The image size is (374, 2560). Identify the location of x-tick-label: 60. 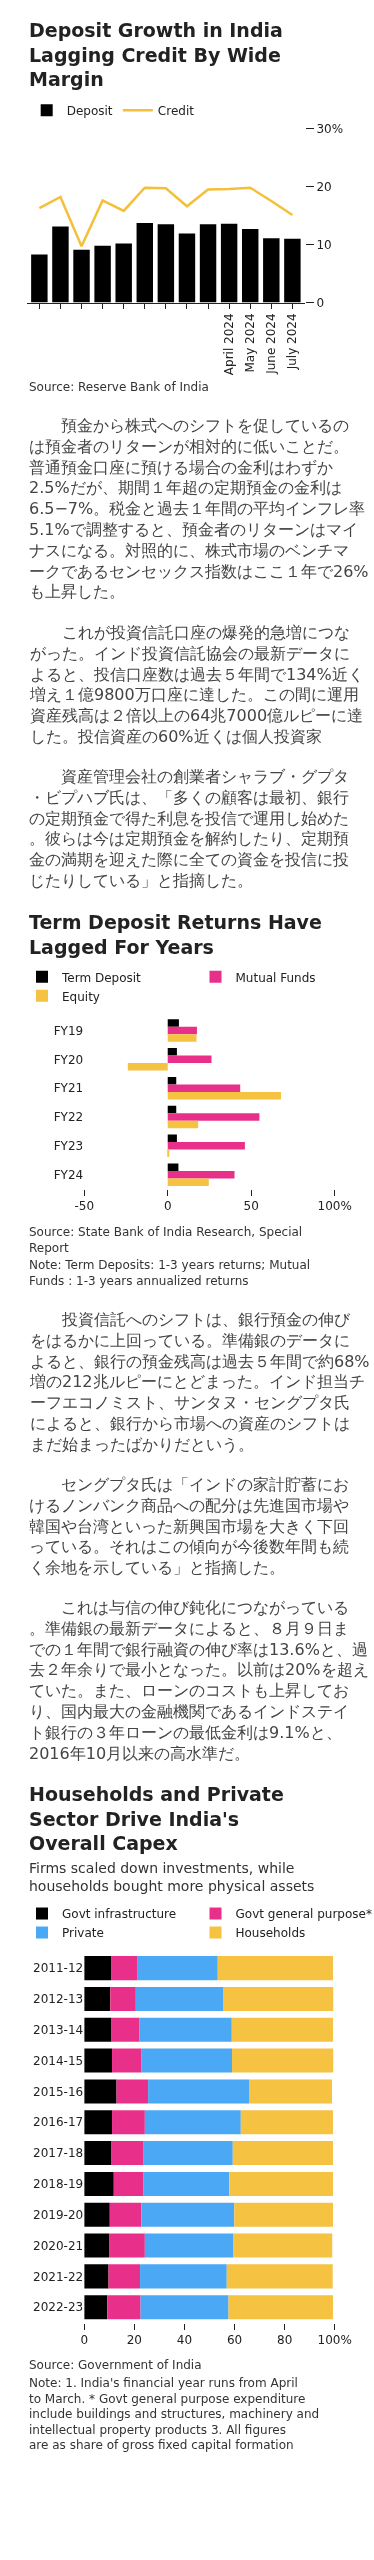
(234, 2340).